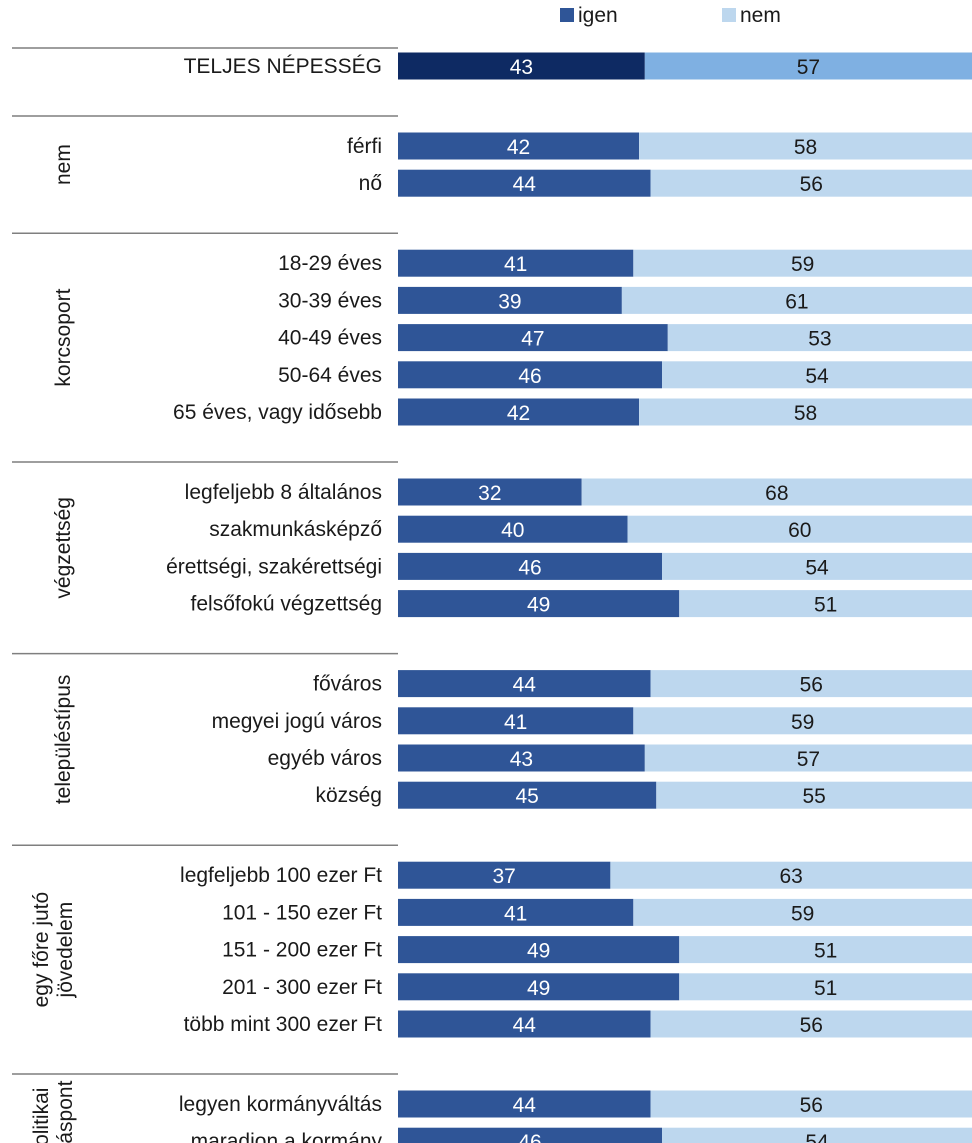 The height and width of the screenshot is (1143, 972). Describe the element at coordinates (330, 338) in the screenshot. I see `row-label: 40-49 éves` at that location.